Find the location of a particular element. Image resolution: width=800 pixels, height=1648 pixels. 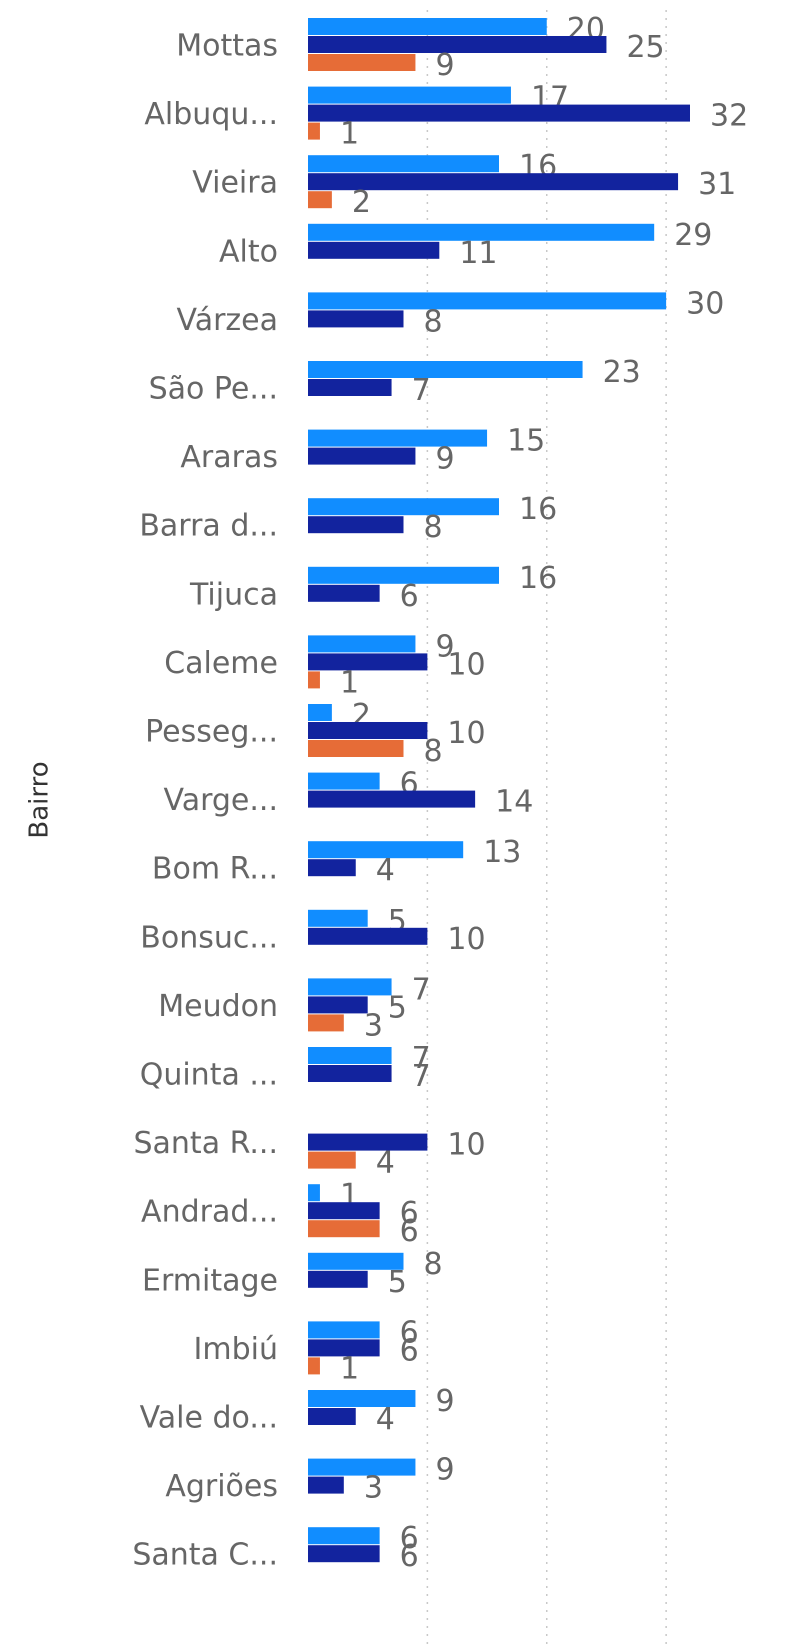

category-label: Caleme is located at coordinates (221, 663).